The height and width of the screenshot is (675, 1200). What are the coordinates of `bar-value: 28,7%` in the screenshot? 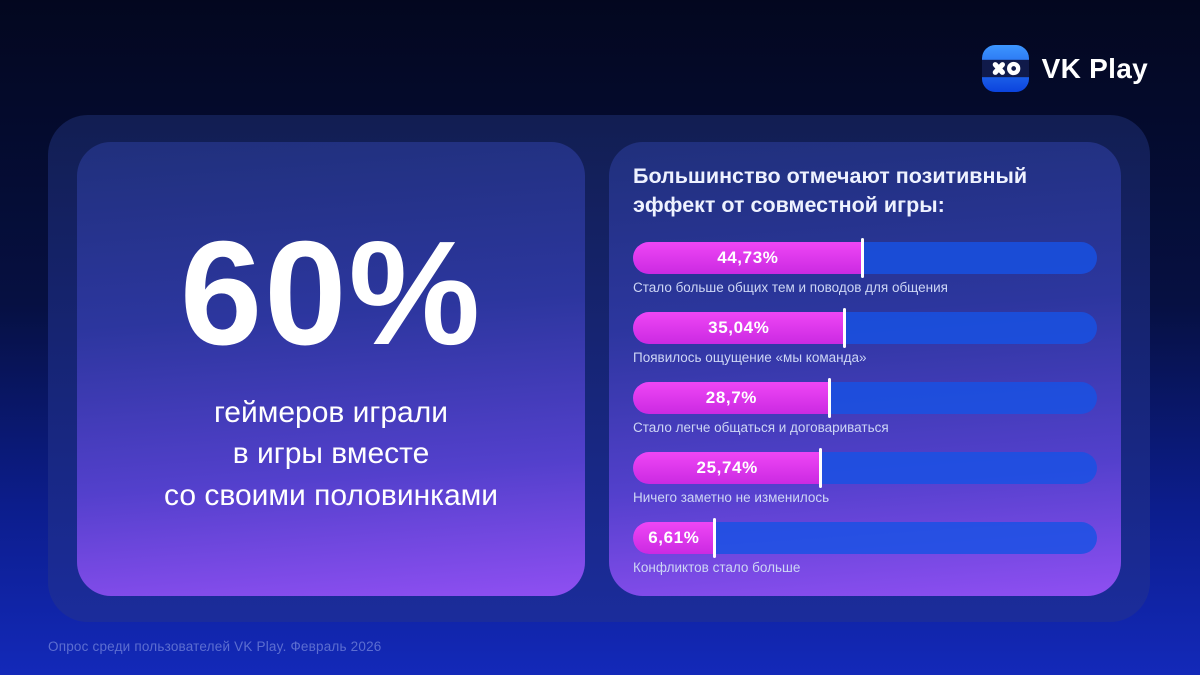 It's located at (731, 398).